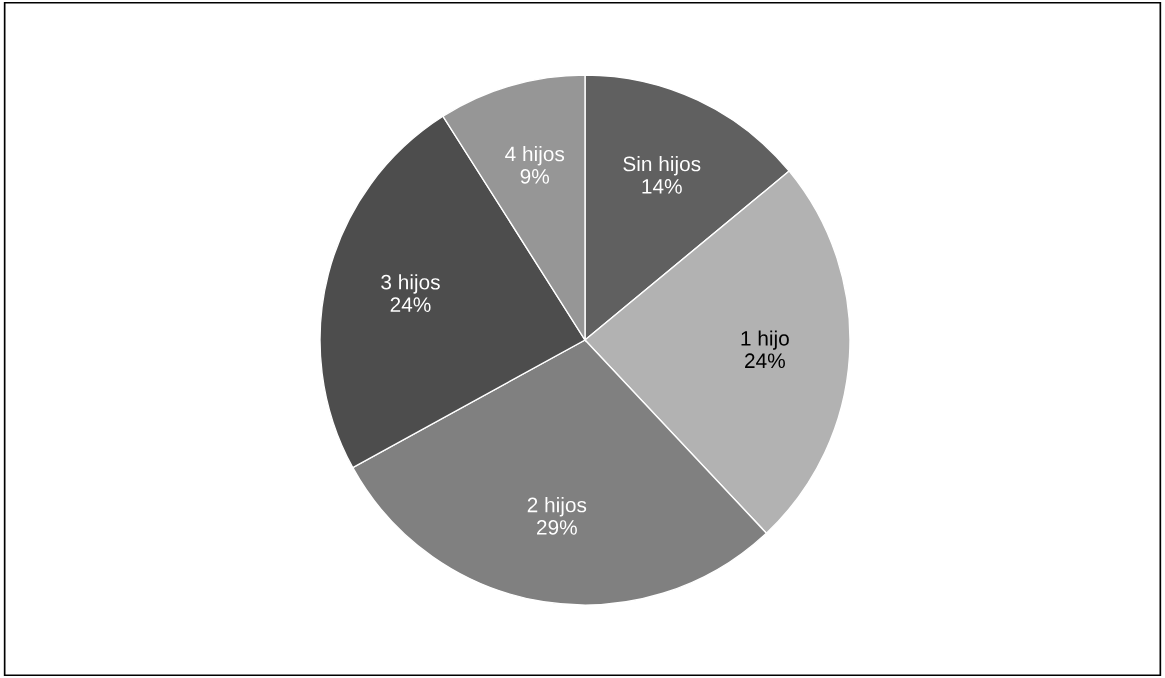  What do you see at coordinates (535, 176) in the screenshot?
I see `data-label: 9%` at bounding box center [535, 176].